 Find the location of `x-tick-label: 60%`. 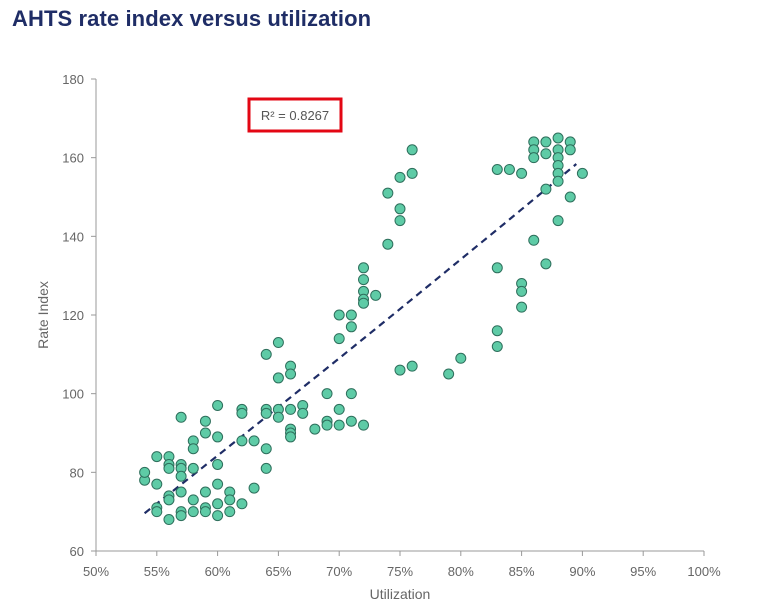

x-tick-label: 60% is located at coordinates (218, 571).